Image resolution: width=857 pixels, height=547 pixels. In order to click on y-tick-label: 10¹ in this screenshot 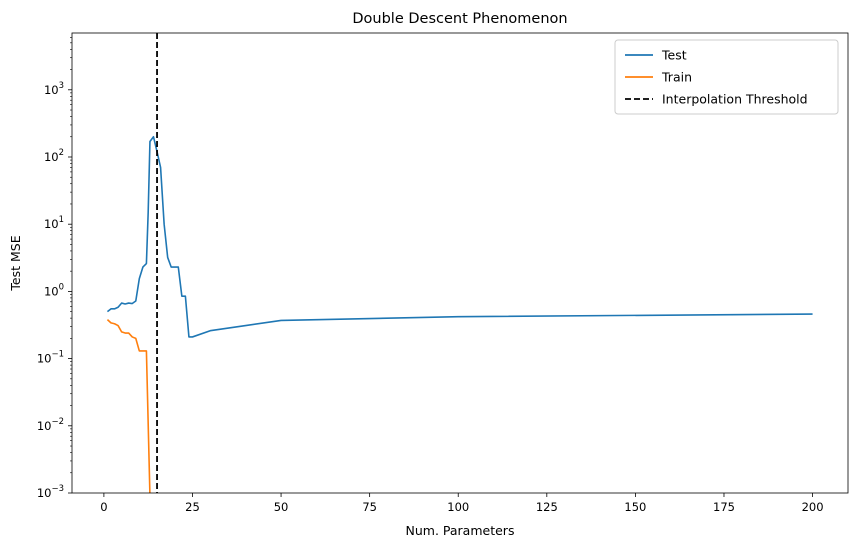, I will do `click(54, 223)`.